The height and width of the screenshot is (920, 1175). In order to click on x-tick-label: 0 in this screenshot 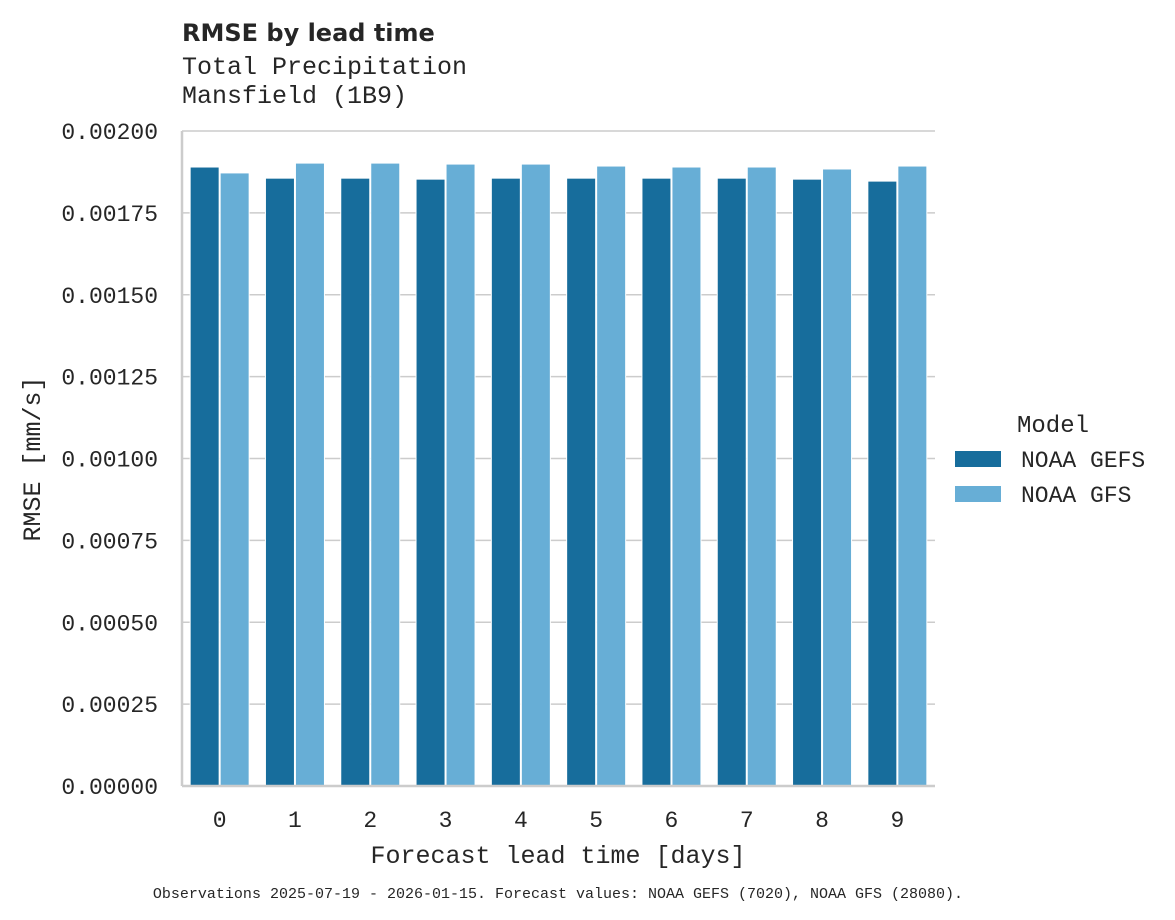, I will do `click(220, 821)`.